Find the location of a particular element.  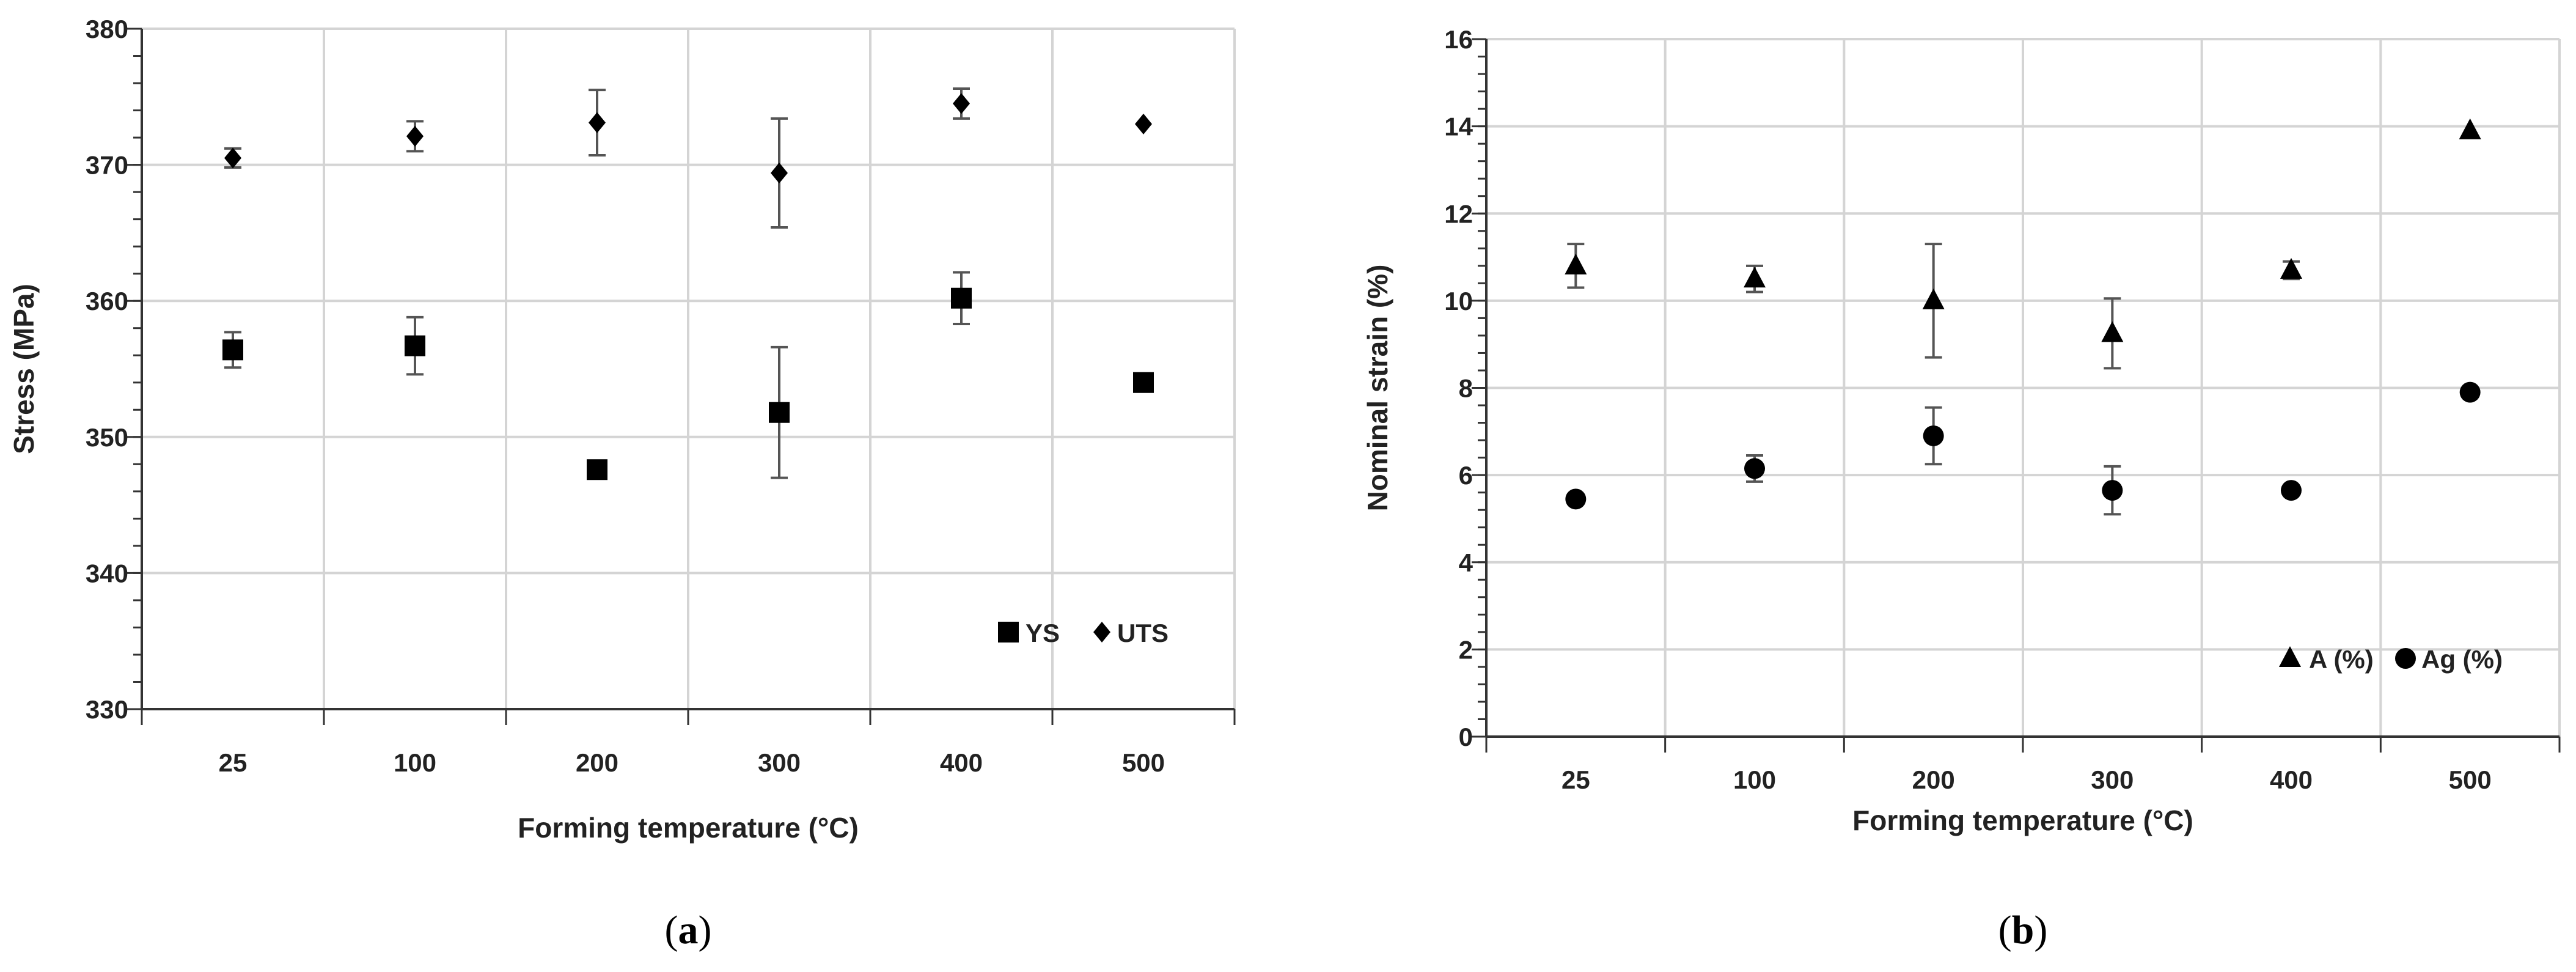

panel-caption: (b) is located at coordinates (2023, 930).